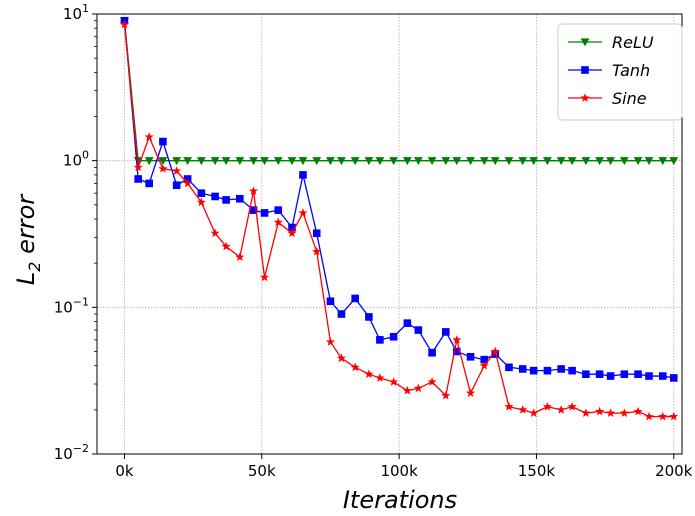 This screenshot has height=516, width=695. I want to click on legend-box, so click(620, 72).